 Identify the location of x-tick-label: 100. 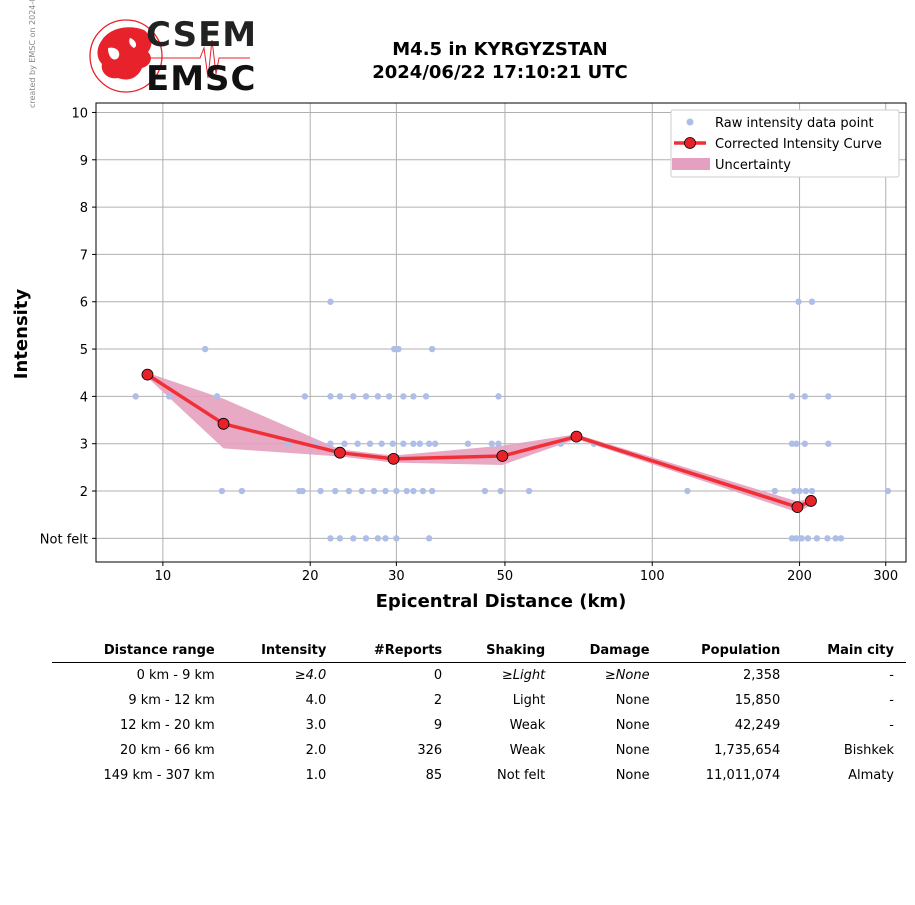
(652, 576).